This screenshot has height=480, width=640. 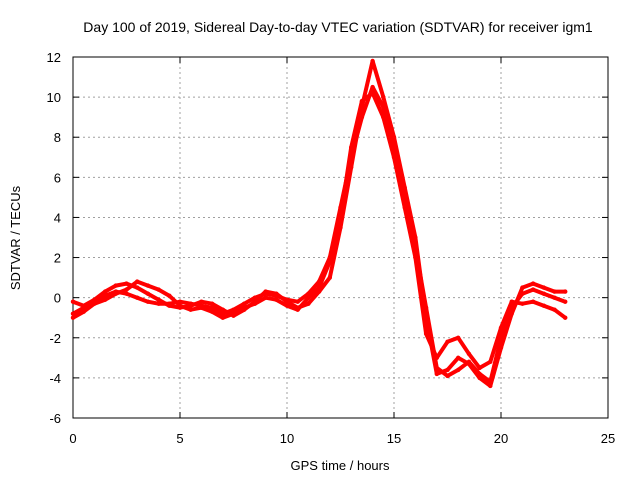 I want to click on y-tick-label: 12, so click(x=54, y=57).